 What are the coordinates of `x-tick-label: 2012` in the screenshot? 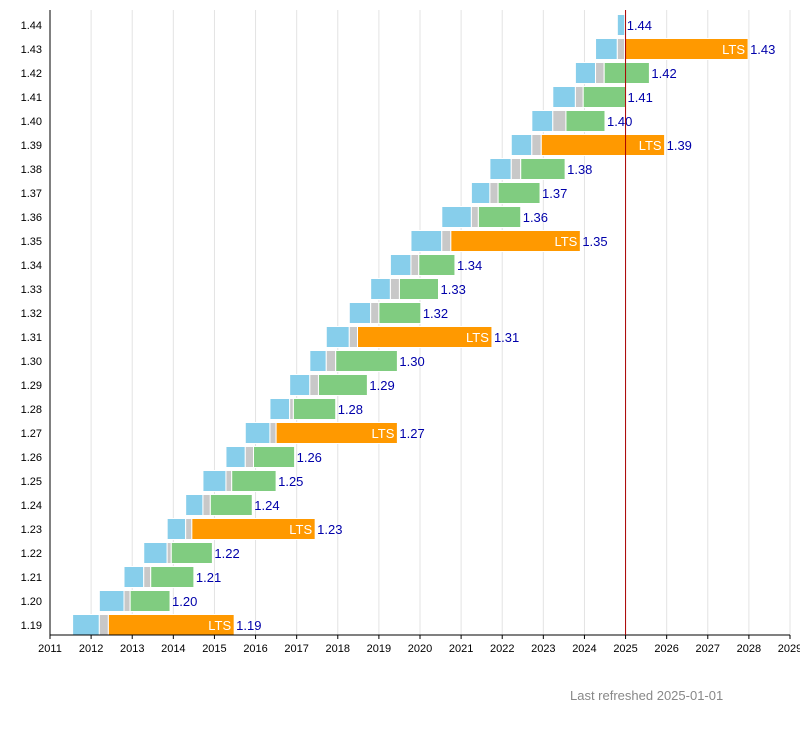 It's located at (91, 649).